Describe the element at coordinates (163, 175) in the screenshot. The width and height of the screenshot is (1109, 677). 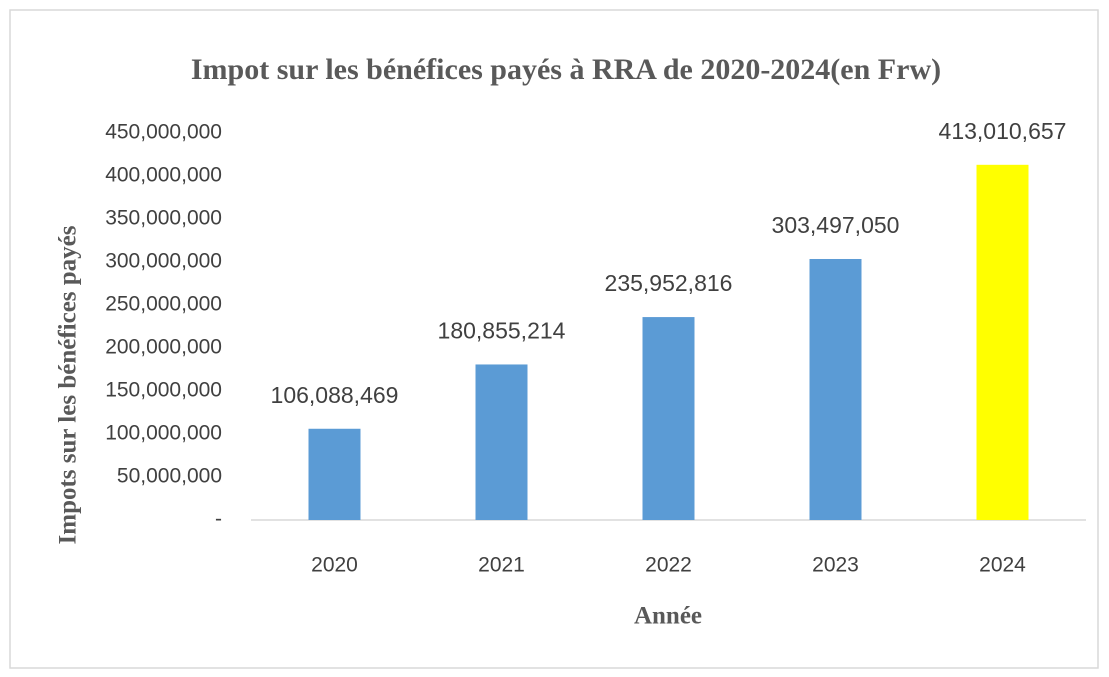
I see `y-tick-label: 400,000,000` at that location.